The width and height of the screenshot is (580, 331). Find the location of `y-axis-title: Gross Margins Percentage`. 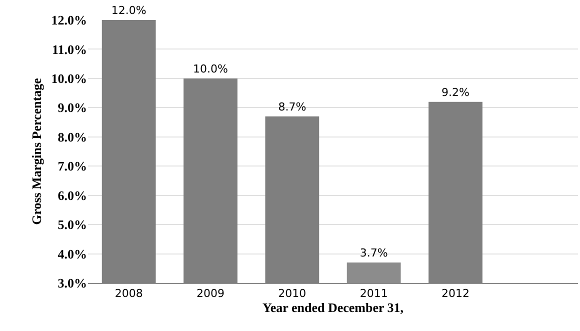

y-axis-title: Gross Margins Percentage is located at coordinates (36, 151).